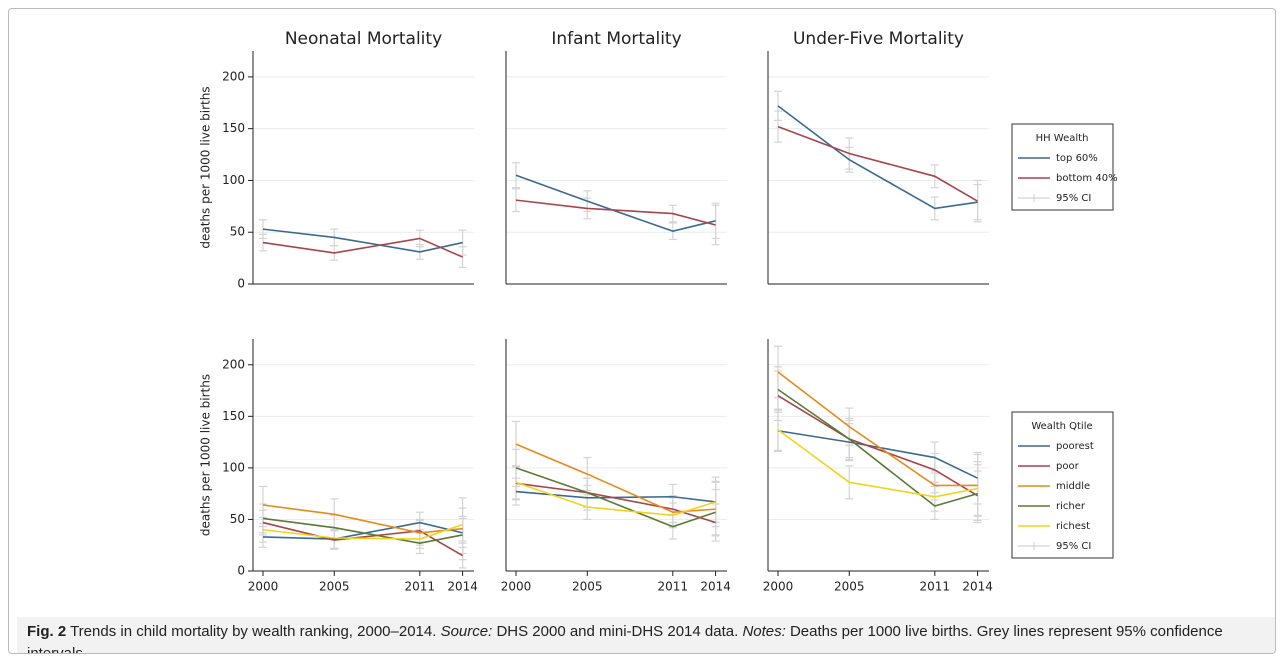 The image size is (1284, 662). Describe the element at coordinates (363, 39) in the screenshot. I see `panel-title: Neonatal Mortality` at that location.